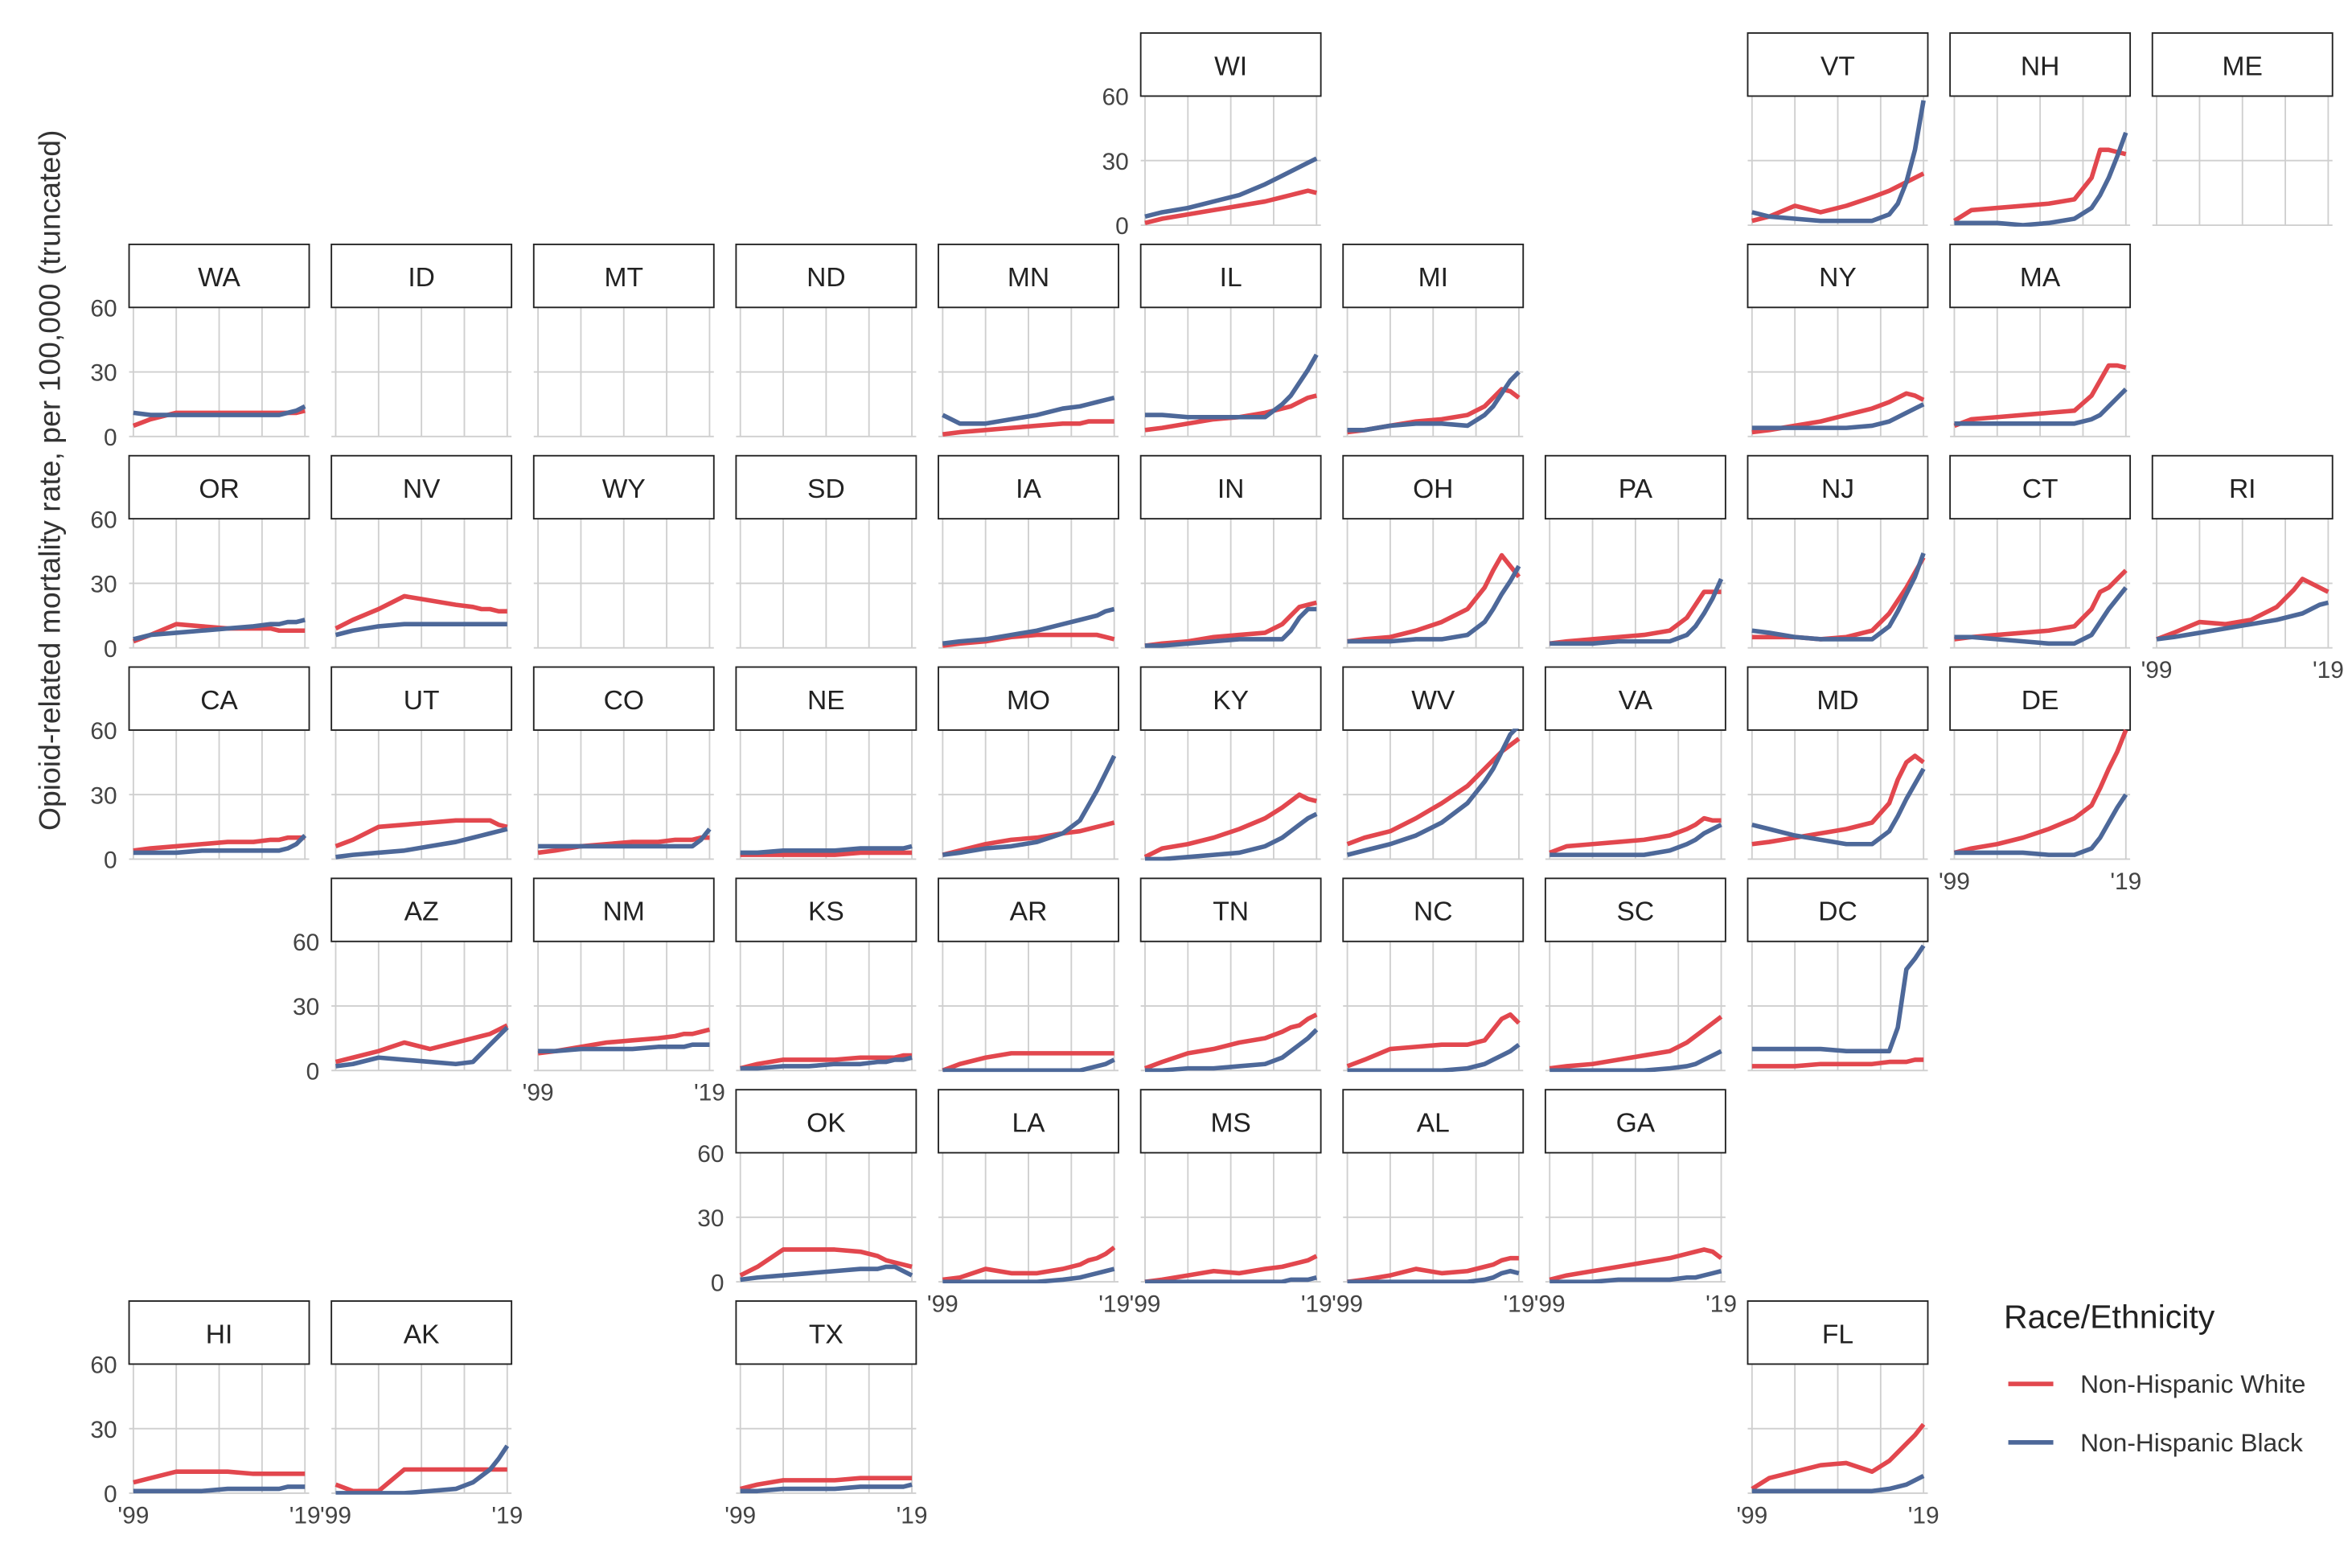  What do you see at coordinates (421, 278) in the screenshot?
I see `panel-title: ID` at bounding box center [421, 278].